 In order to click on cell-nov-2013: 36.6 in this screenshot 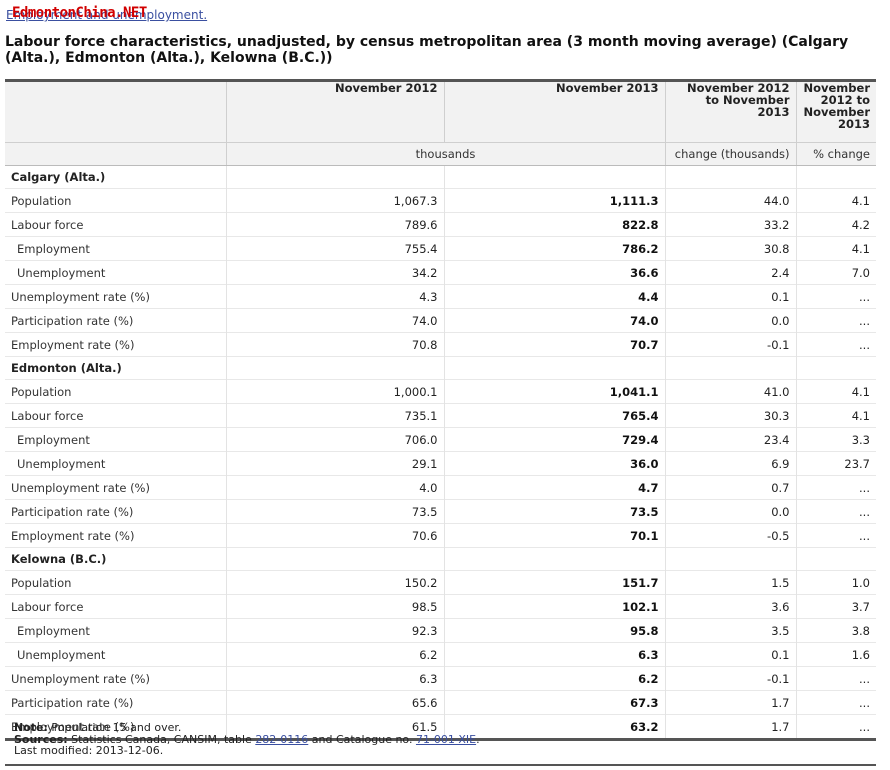, I will do `click(554, 272)`.